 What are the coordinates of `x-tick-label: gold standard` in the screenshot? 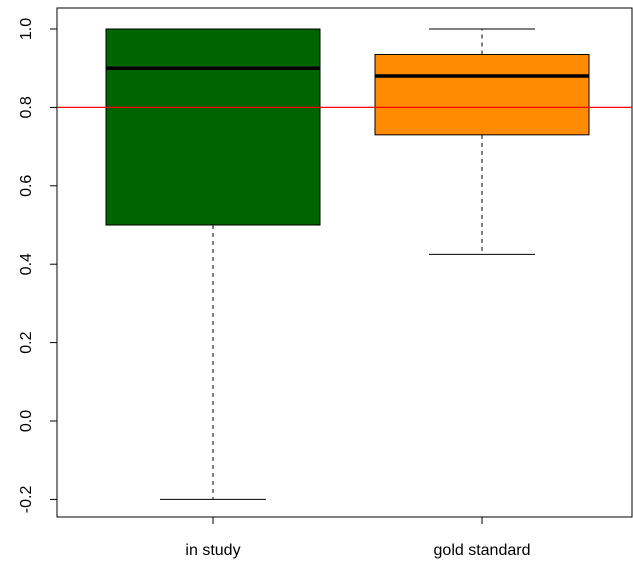 It's located at (482, 550).